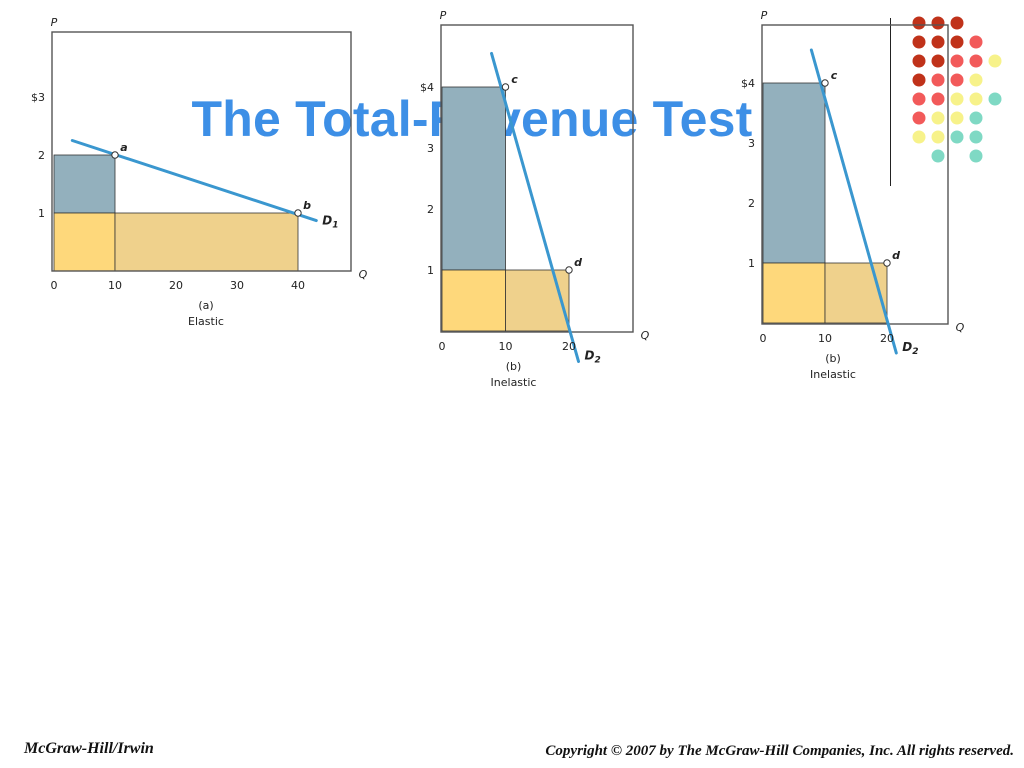  Describe the element at coordinates (330, 222) in the screenshot. I see `demand-curve-label: D1` at that location.